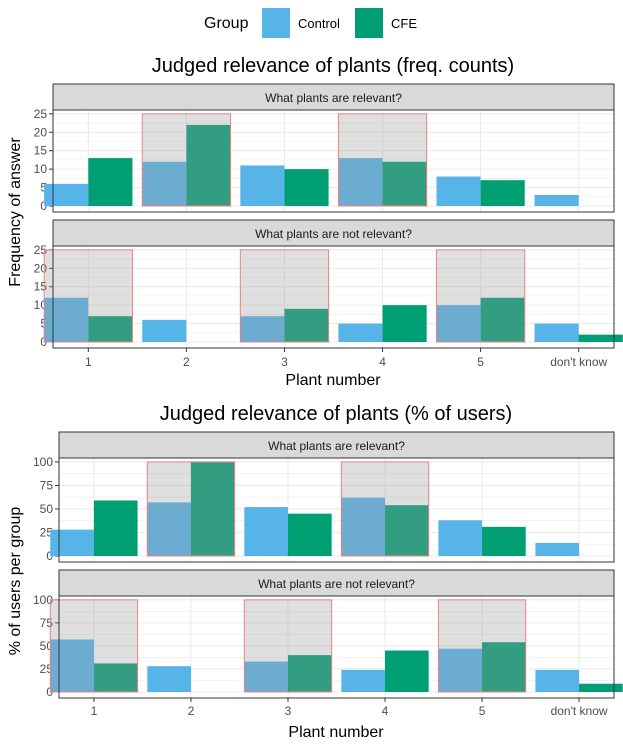  I want to click on legend-swatch-cfe, so click(369, 23).